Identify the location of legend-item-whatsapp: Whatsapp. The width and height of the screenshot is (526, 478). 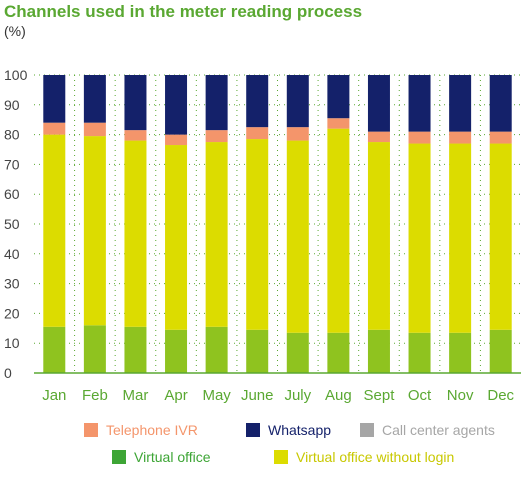
(288, 430).